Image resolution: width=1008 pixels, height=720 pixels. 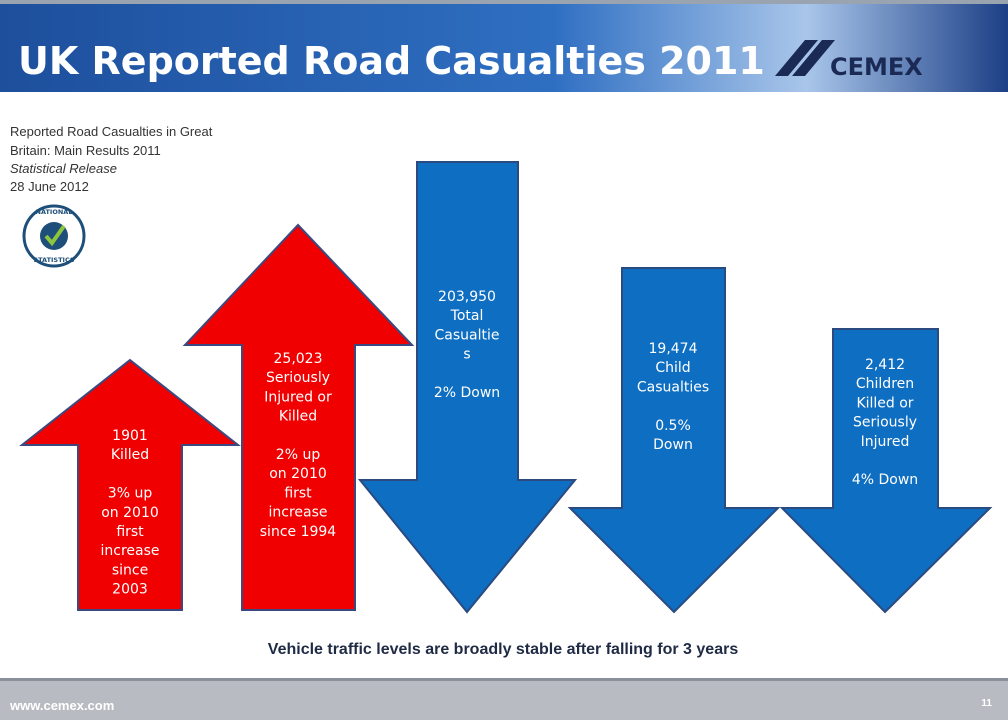 I want to click on arrow-label: 1901, so click(x=130, y=436).